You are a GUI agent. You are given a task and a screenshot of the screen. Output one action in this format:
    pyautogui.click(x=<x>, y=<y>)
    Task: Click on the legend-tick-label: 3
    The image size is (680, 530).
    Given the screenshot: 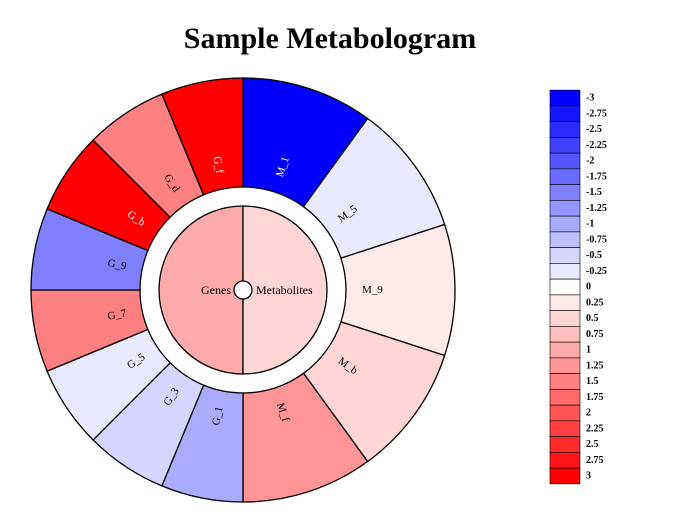 What is the action you would take?
    pyautogui.click(x=588, y=476)
    